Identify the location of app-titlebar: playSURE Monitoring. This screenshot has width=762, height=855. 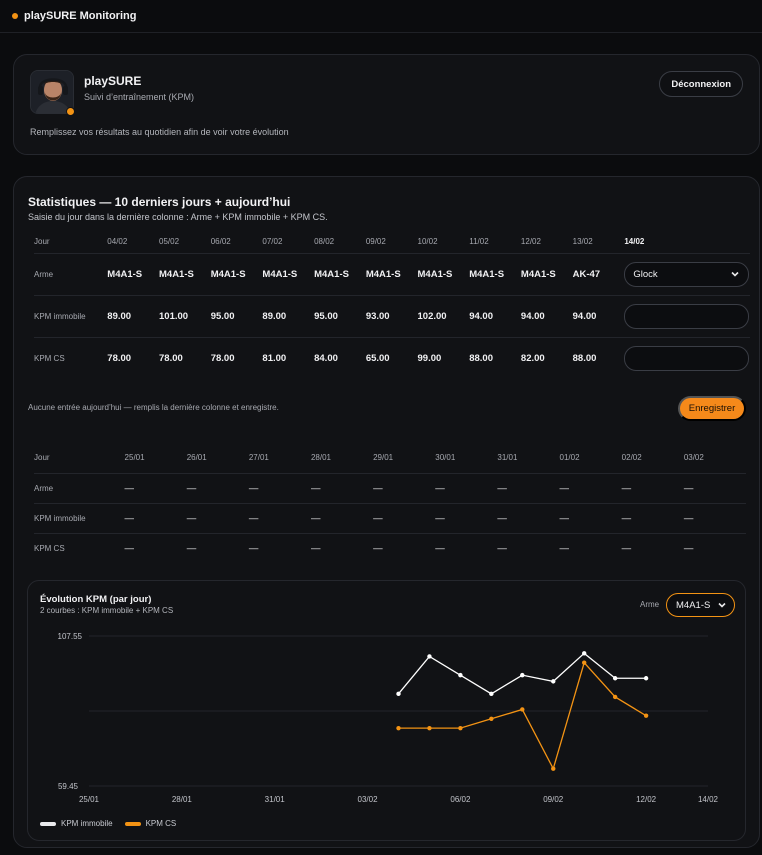
(381, 16).